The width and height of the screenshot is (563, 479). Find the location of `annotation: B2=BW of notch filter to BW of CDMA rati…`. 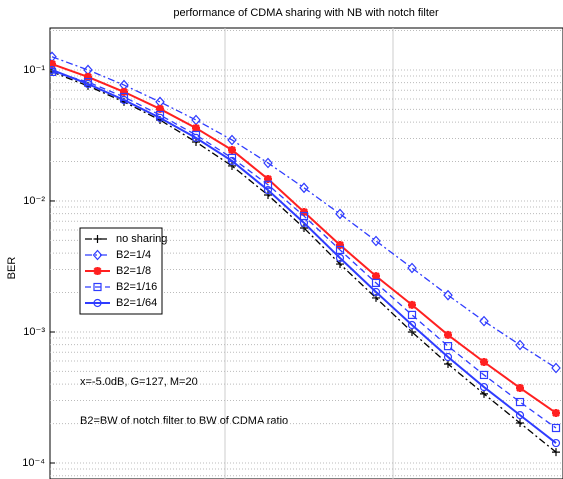

annotation: B2=BW of notch filter to BW of CDMA rati… is located at coordinates (184, 421).